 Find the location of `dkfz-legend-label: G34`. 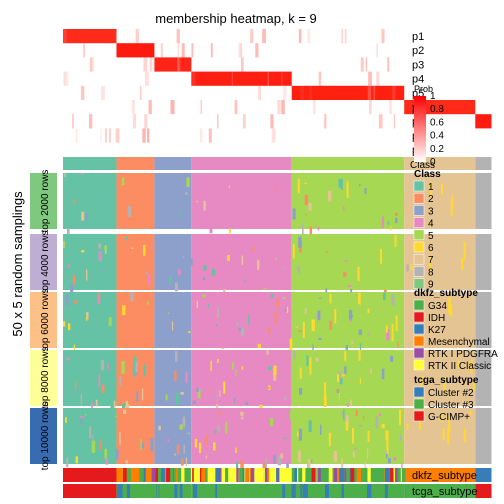

dkfz-legend-label: G34 is located at coordinates (437, 306).